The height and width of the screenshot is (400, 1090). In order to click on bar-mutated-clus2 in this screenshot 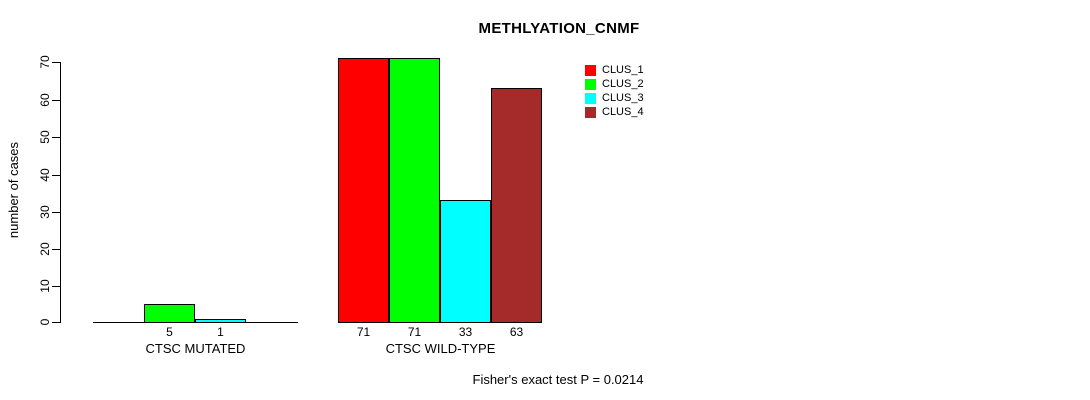, I will do `click(169, 313)`.